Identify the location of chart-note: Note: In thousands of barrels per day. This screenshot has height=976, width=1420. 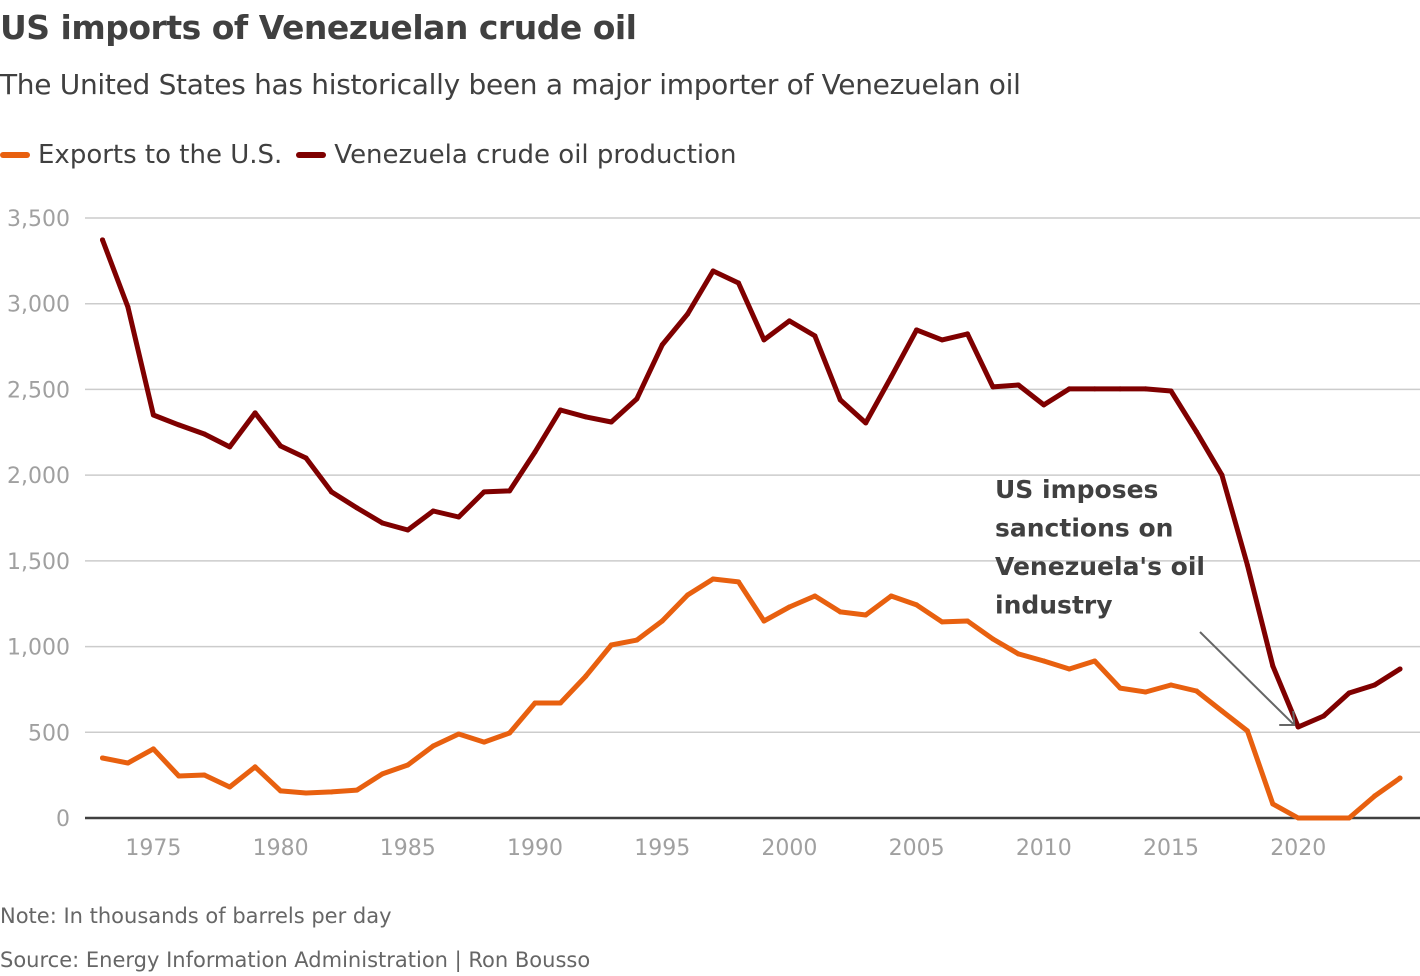
(196, 916).